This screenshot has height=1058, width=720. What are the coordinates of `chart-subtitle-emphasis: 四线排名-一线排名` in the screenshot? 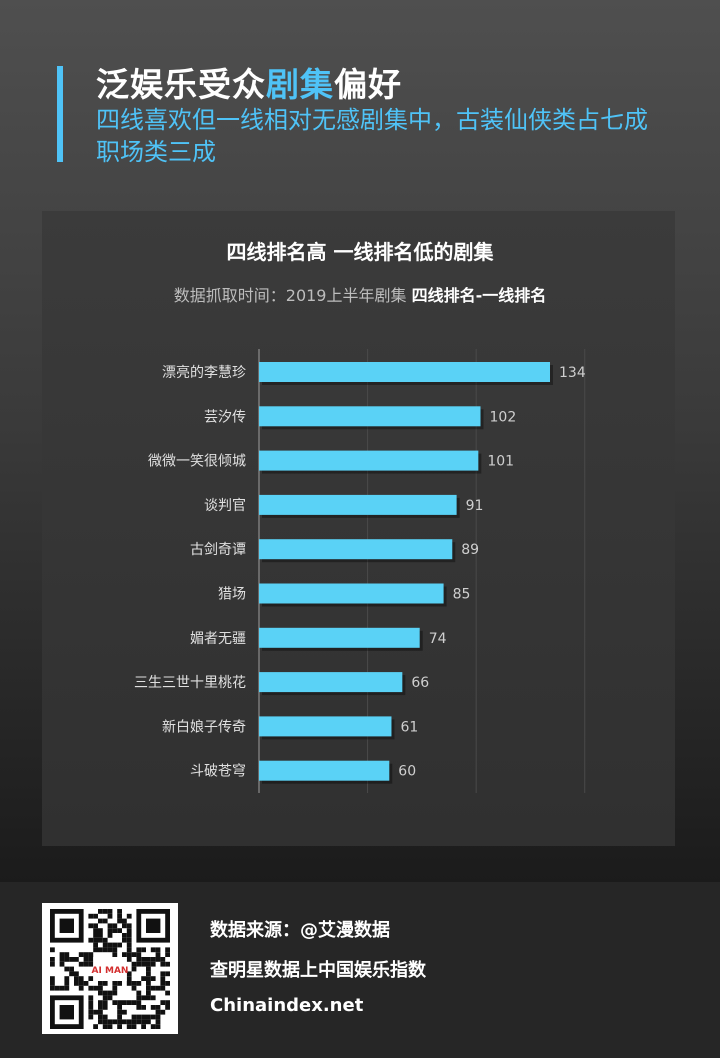 It's located at (479, 295).